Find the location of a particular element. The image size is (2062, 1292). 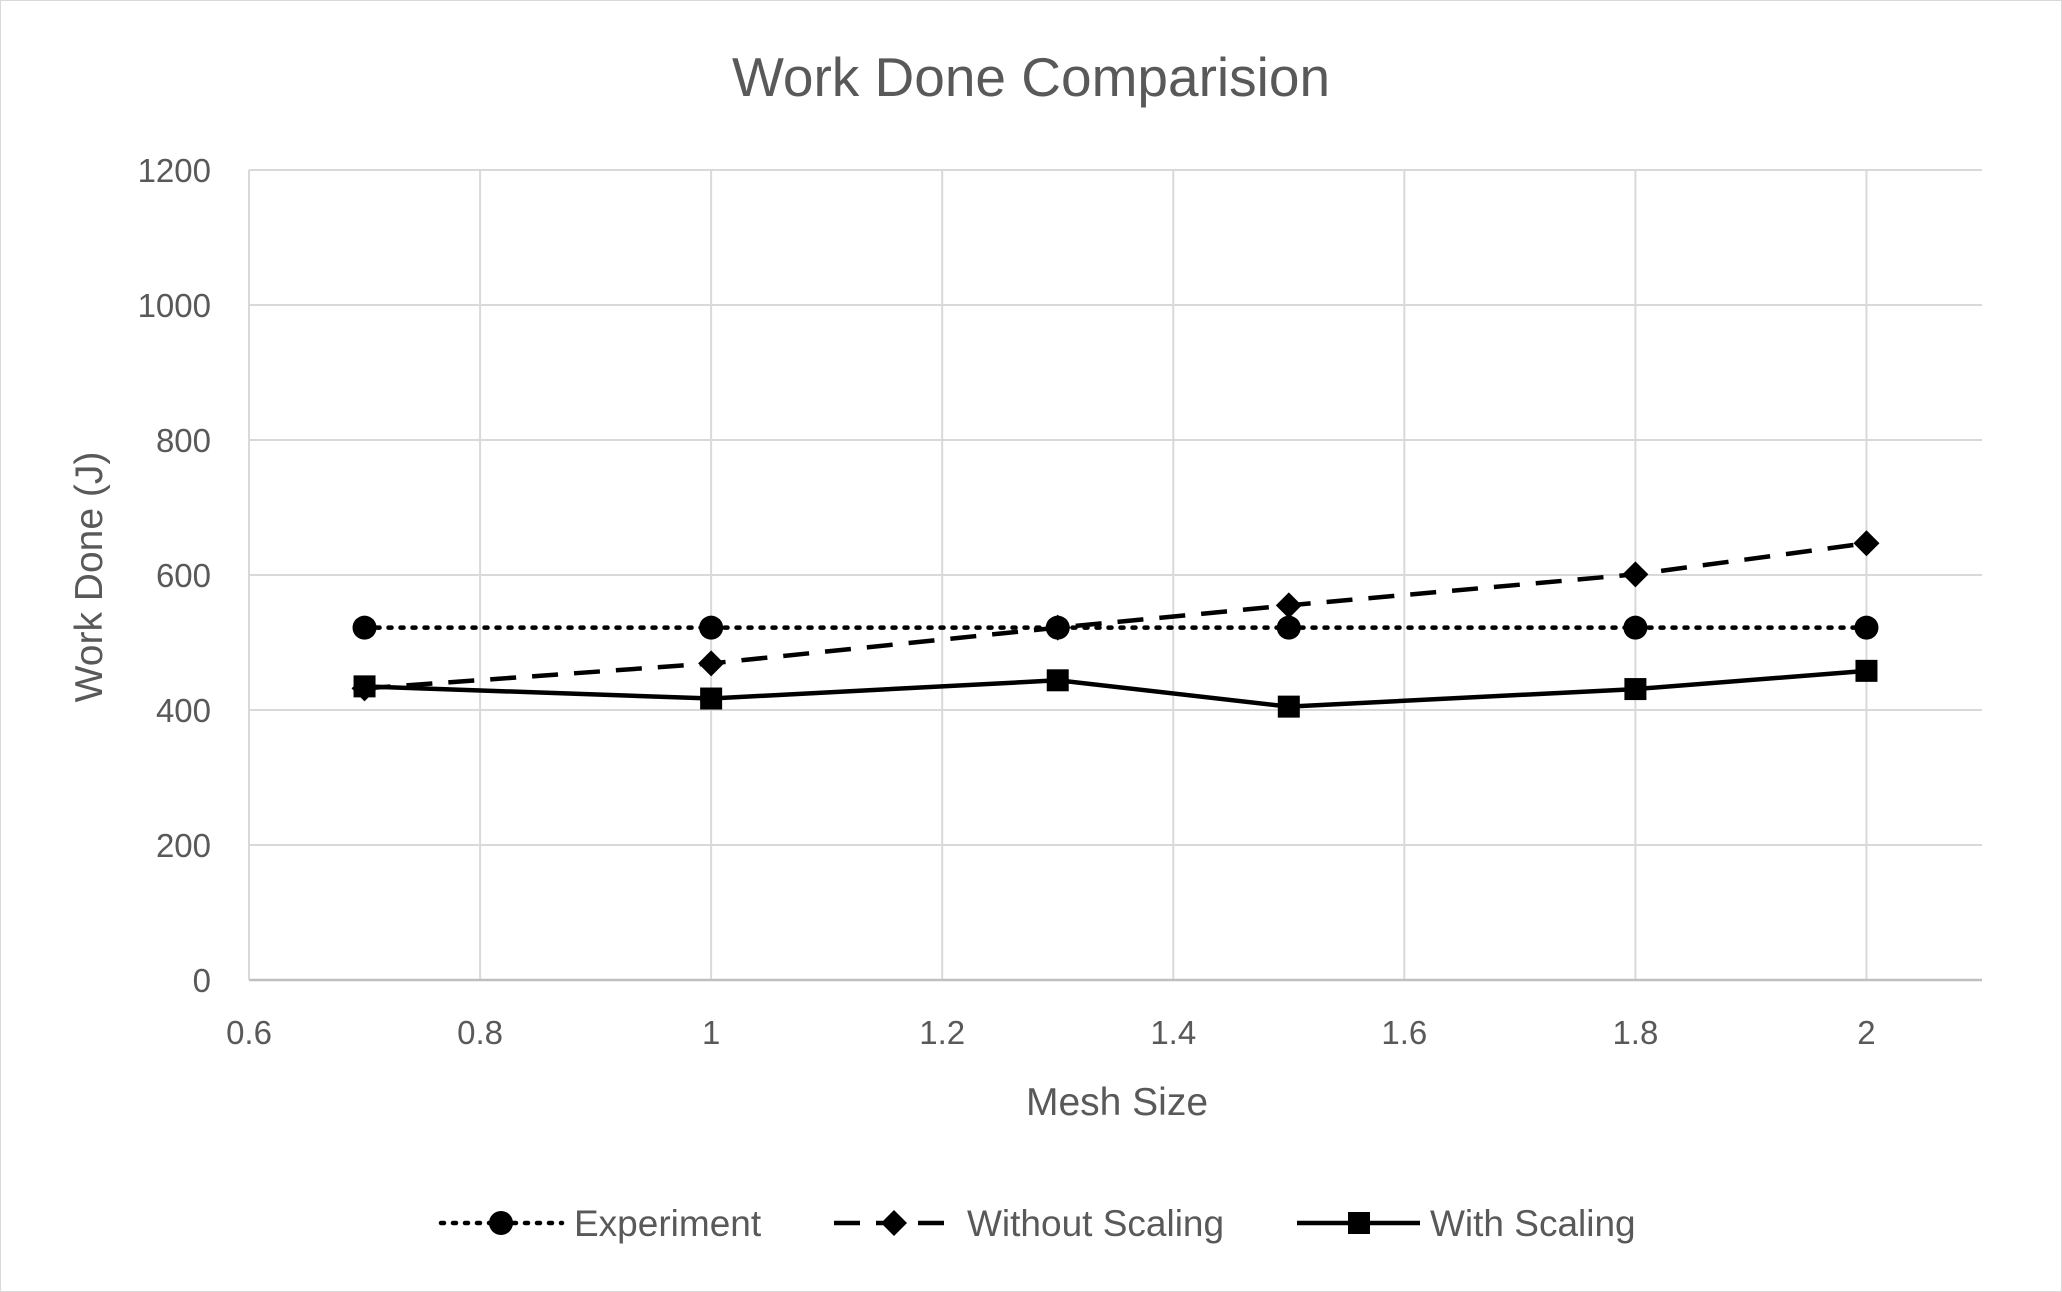

x-tick-label: 1 is located at coordinates (711, 1032).